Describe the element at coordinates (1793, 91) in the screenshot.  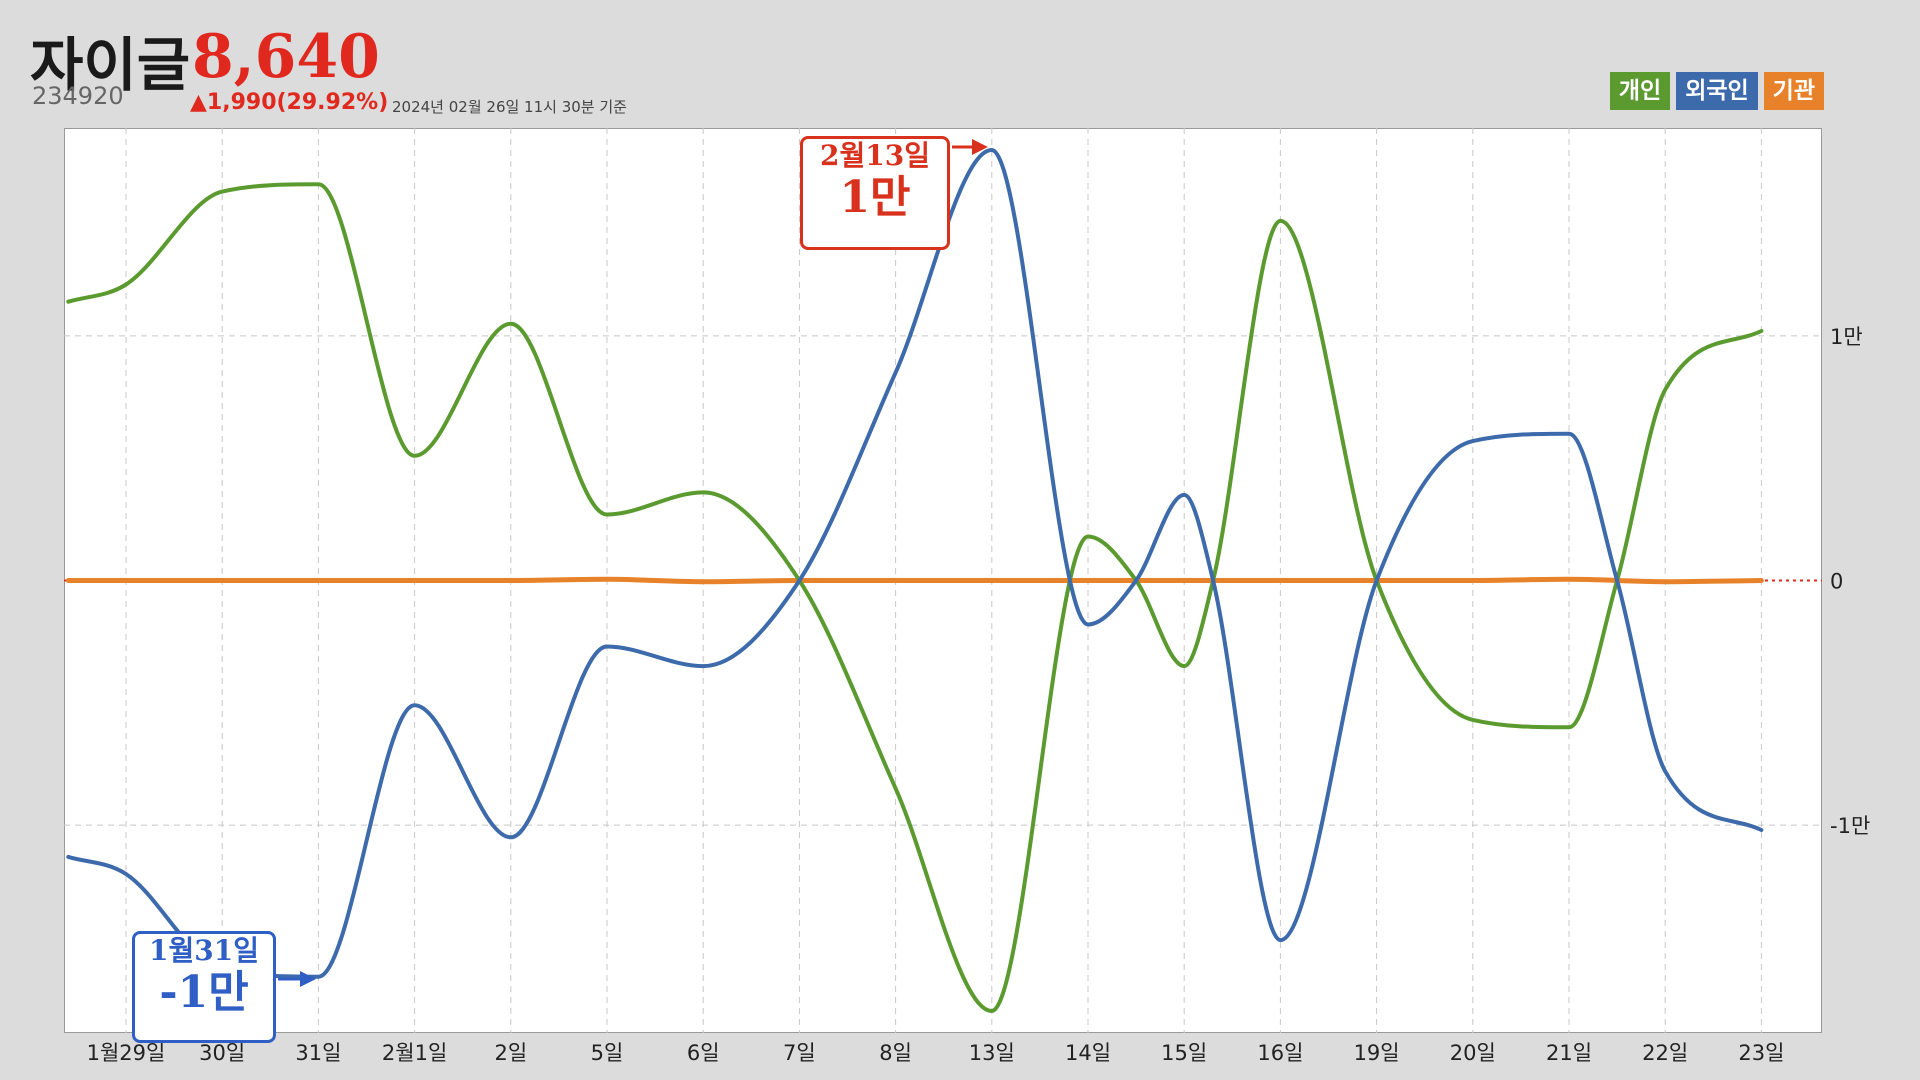
I see `legend-institution: 기관` at that location.